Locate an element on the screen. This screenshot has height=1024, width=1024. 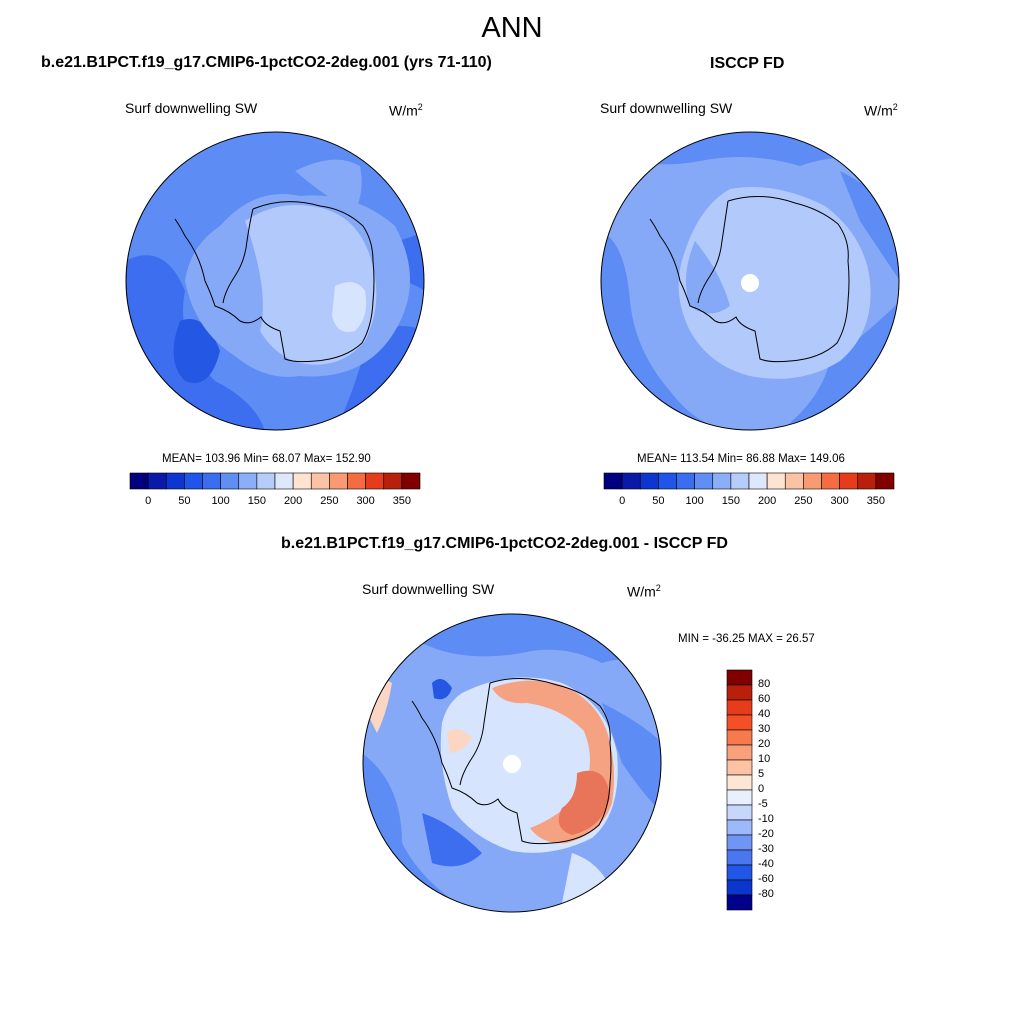
obs-stats: MEAN= 113.54 Min= 86.88 Max= 149.06 is located at coordinates (741, 459).